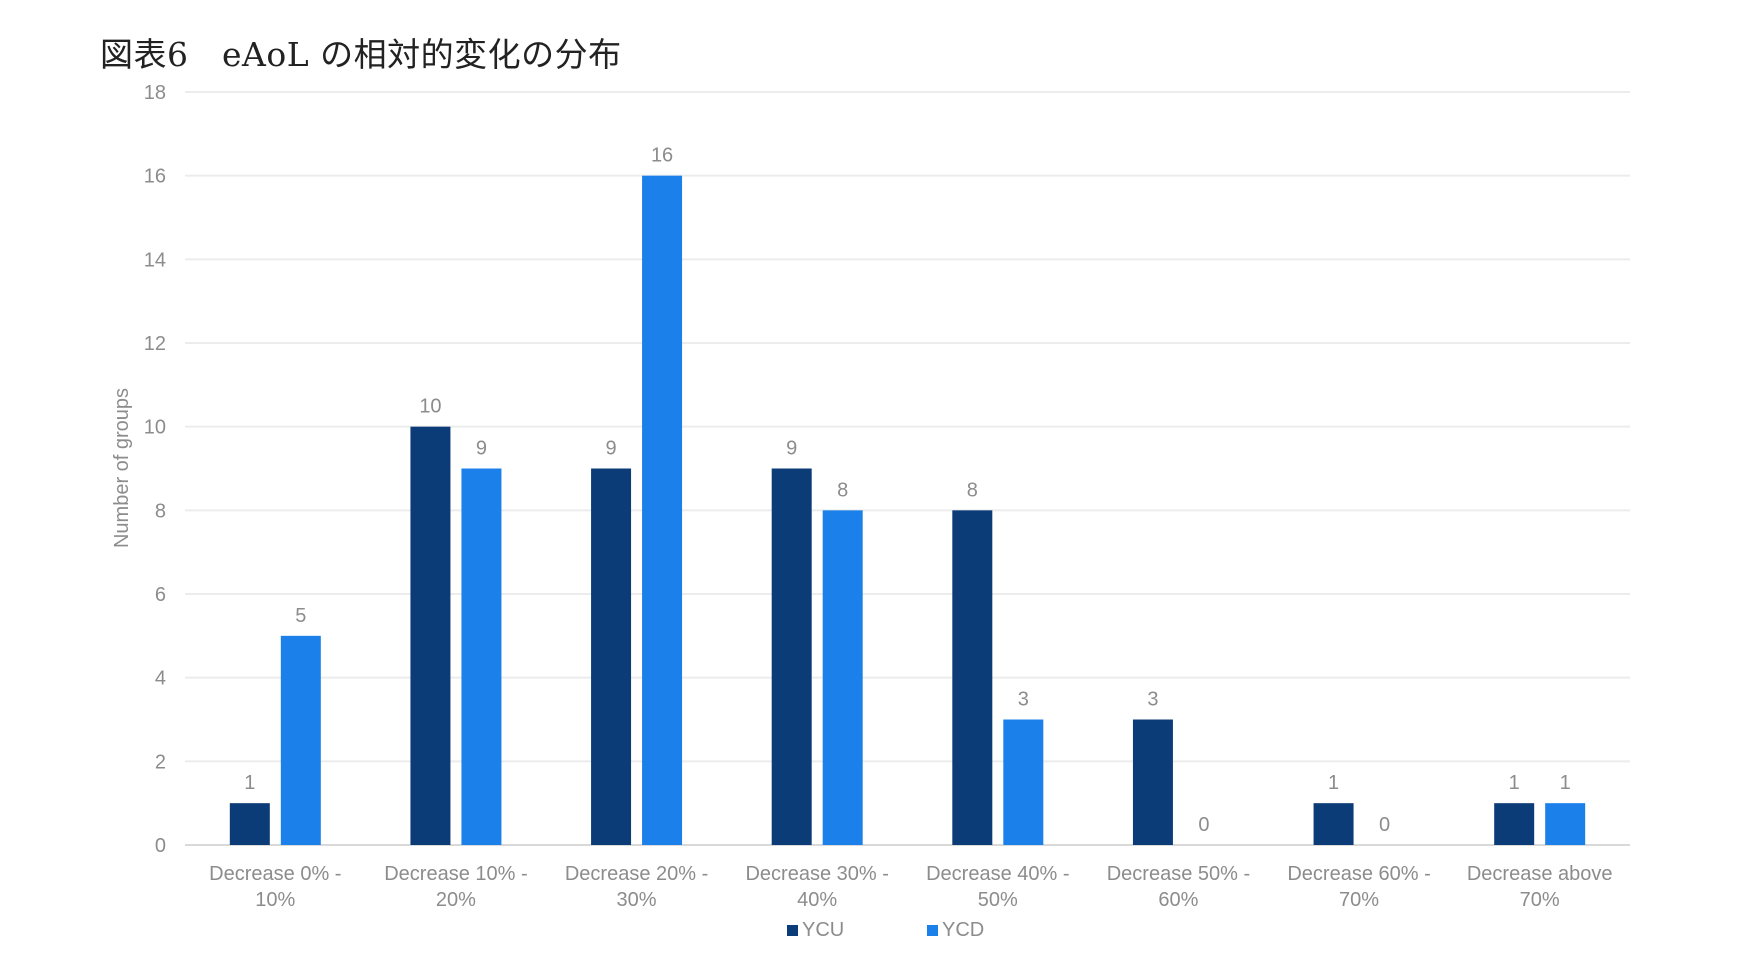  What do you see at coordinates (430, 407) in the screenshot?
I see `data-label: 10` at bounding box center [430, 407].